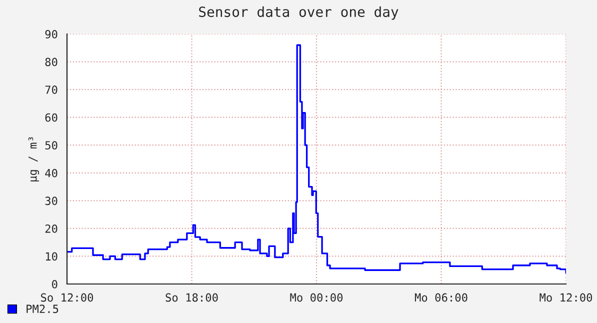 The image size is (597, 323). Describe the element at coordinates (441, 297) in the screenshot. I see `x-tick-label: Mo 06:00` at that location.